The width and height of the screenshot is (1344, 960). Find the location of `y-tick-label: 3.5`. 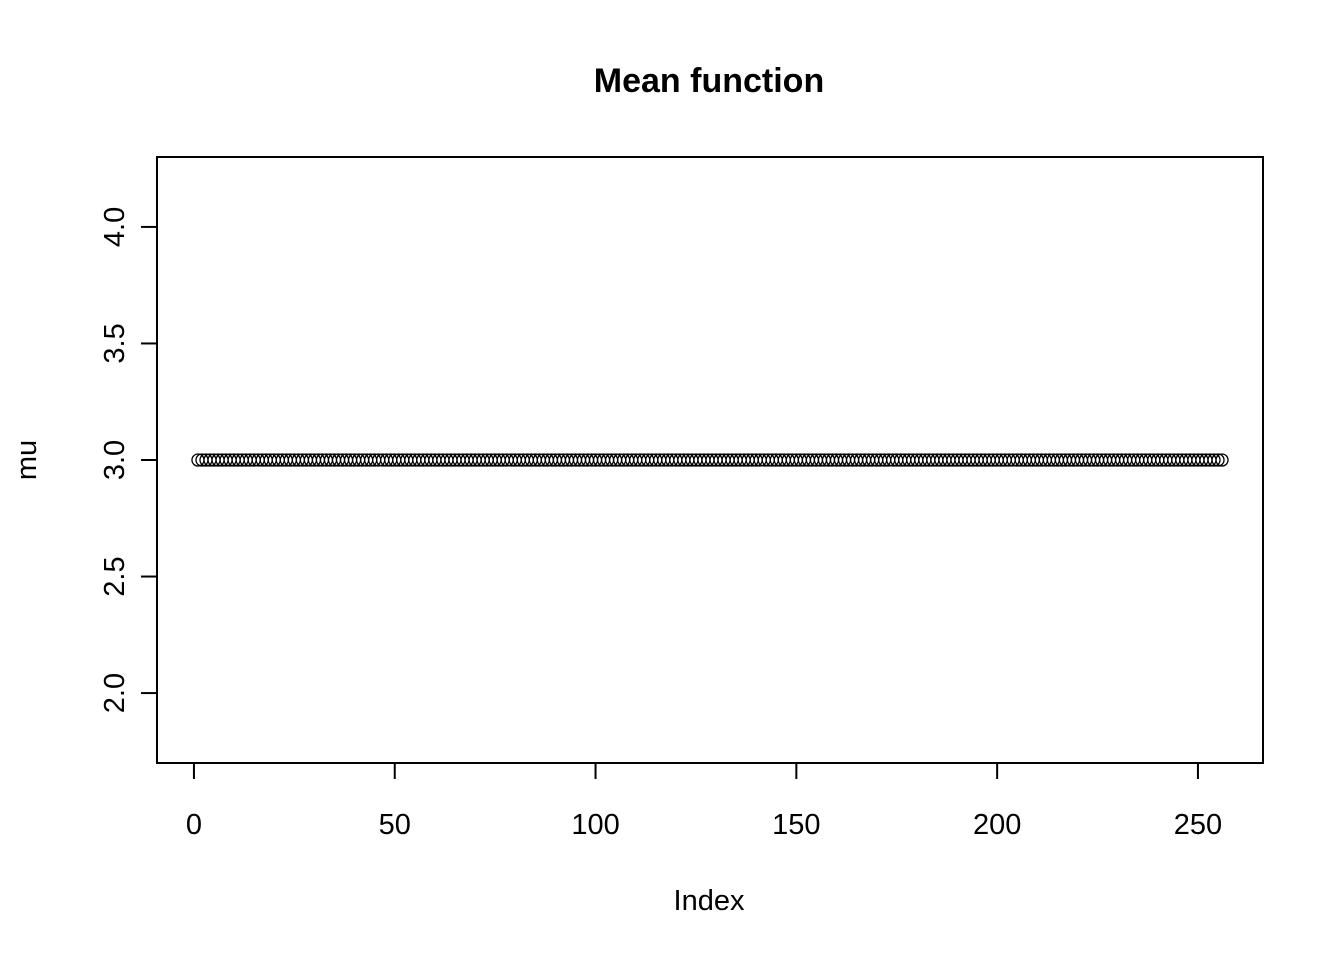

y-tick-label: 3.5 is located at coordinates (115, 343).